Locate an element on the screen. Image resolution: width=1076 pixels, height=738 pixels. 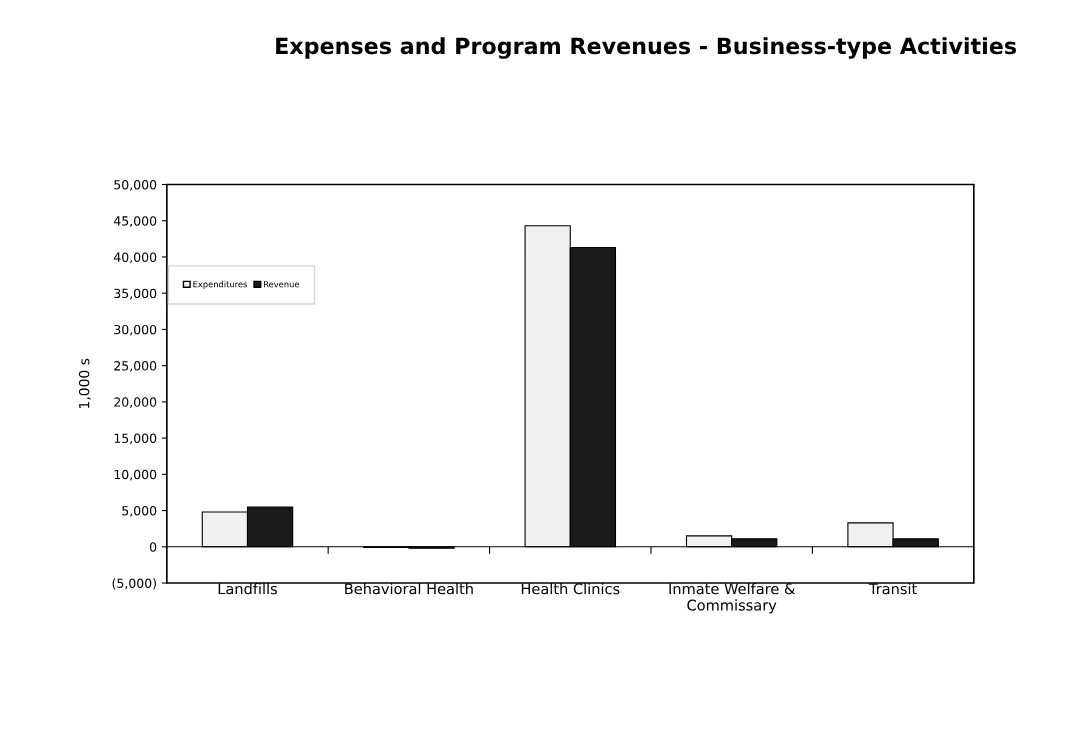
y-tick-label: 25,000 is located at coordinates (135, 366).